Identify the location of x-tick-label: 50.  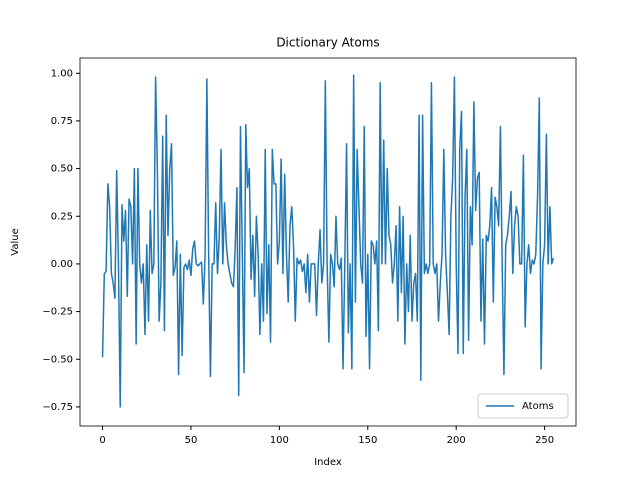
(191, 440).